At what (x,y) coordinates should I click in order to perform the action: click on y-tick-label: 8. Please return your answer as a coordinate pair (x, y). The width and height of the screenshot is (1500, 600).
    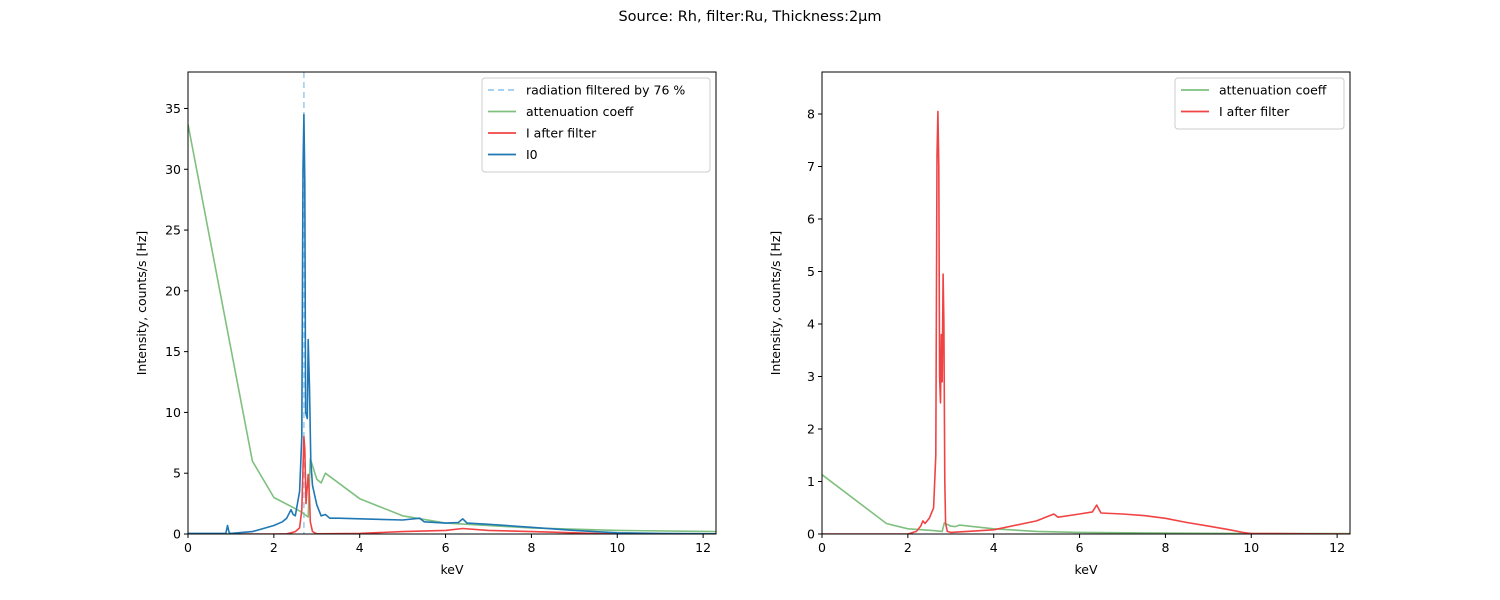
    Looking at the image, I should click on (811, 114).